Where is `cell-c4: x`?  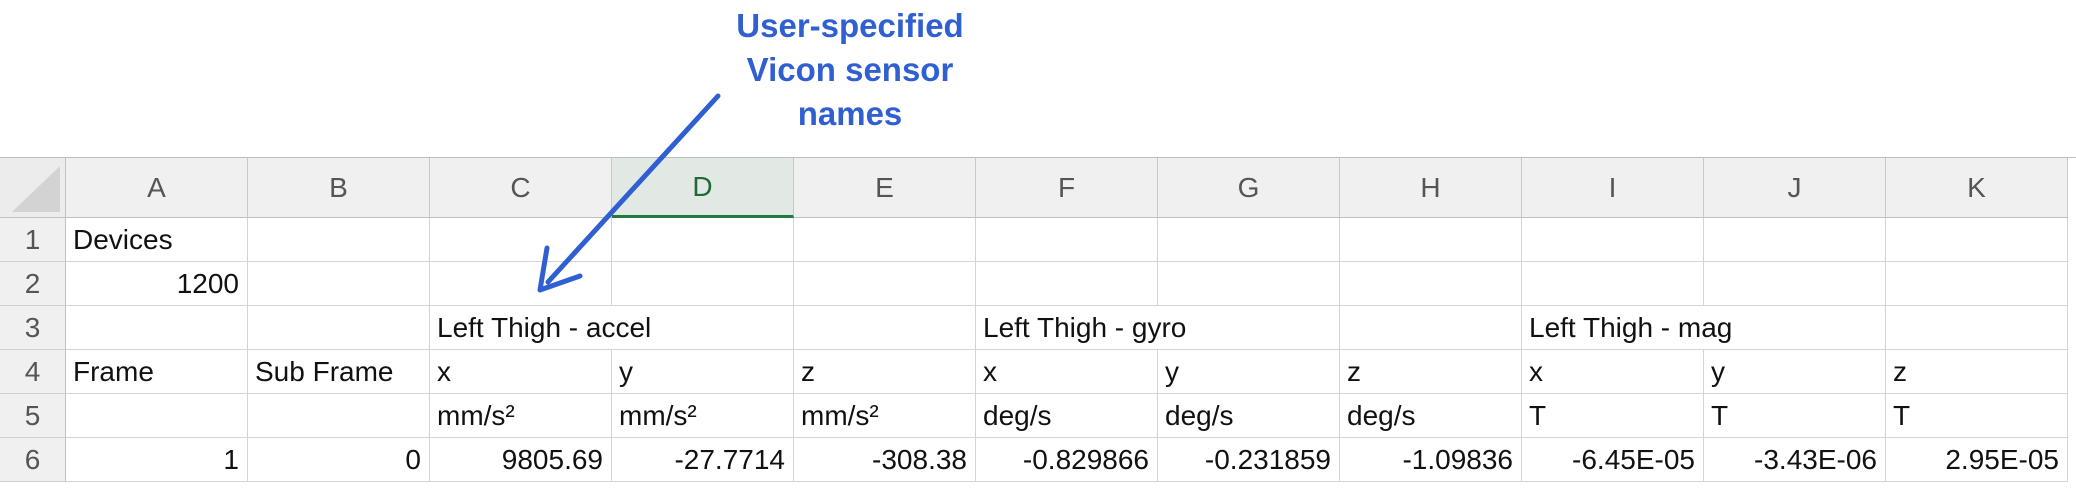 cell-c4: x is located at coordinates (521, 372).